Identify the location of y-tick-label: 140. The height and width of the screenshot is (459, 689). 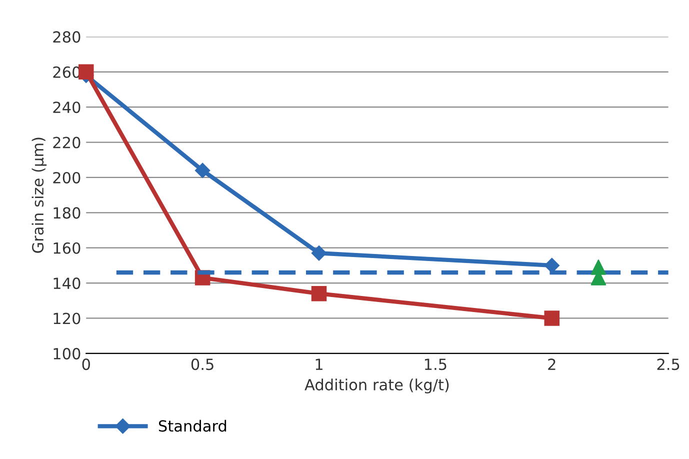
(67, 284).